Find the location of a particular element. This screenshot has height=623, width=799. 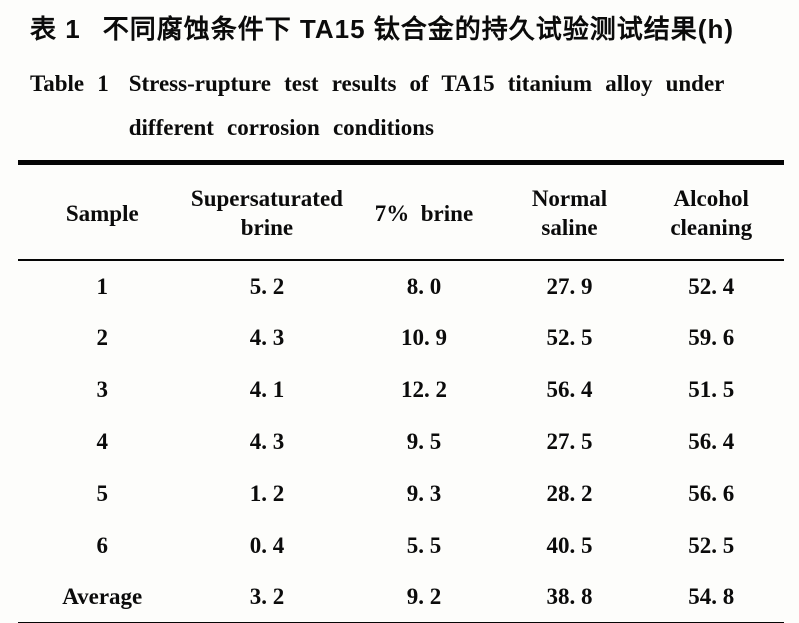

value-cell: 28. 2 is located at coordinates (569, 493).